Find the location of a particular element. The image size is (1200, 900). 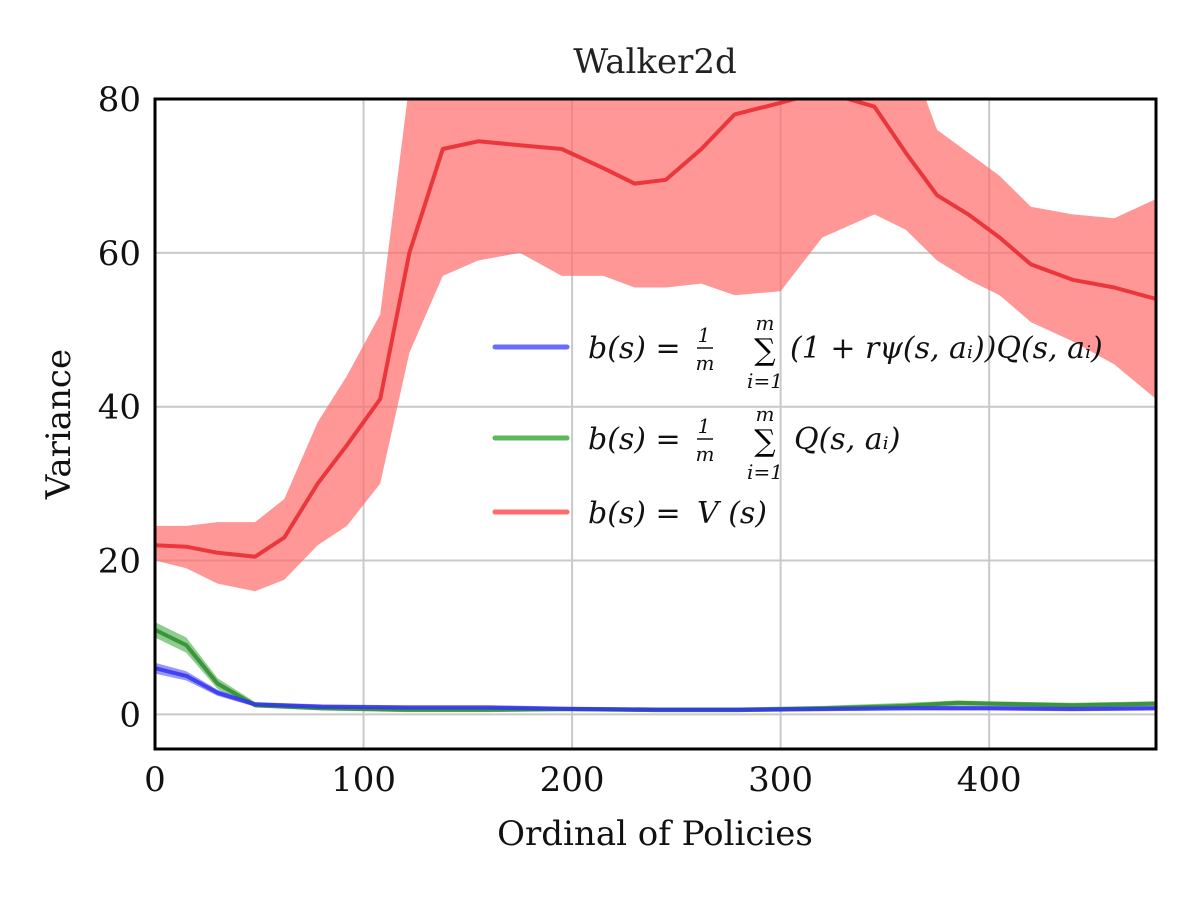

y-tick-label: 0 is located at coordinates (130, 715).